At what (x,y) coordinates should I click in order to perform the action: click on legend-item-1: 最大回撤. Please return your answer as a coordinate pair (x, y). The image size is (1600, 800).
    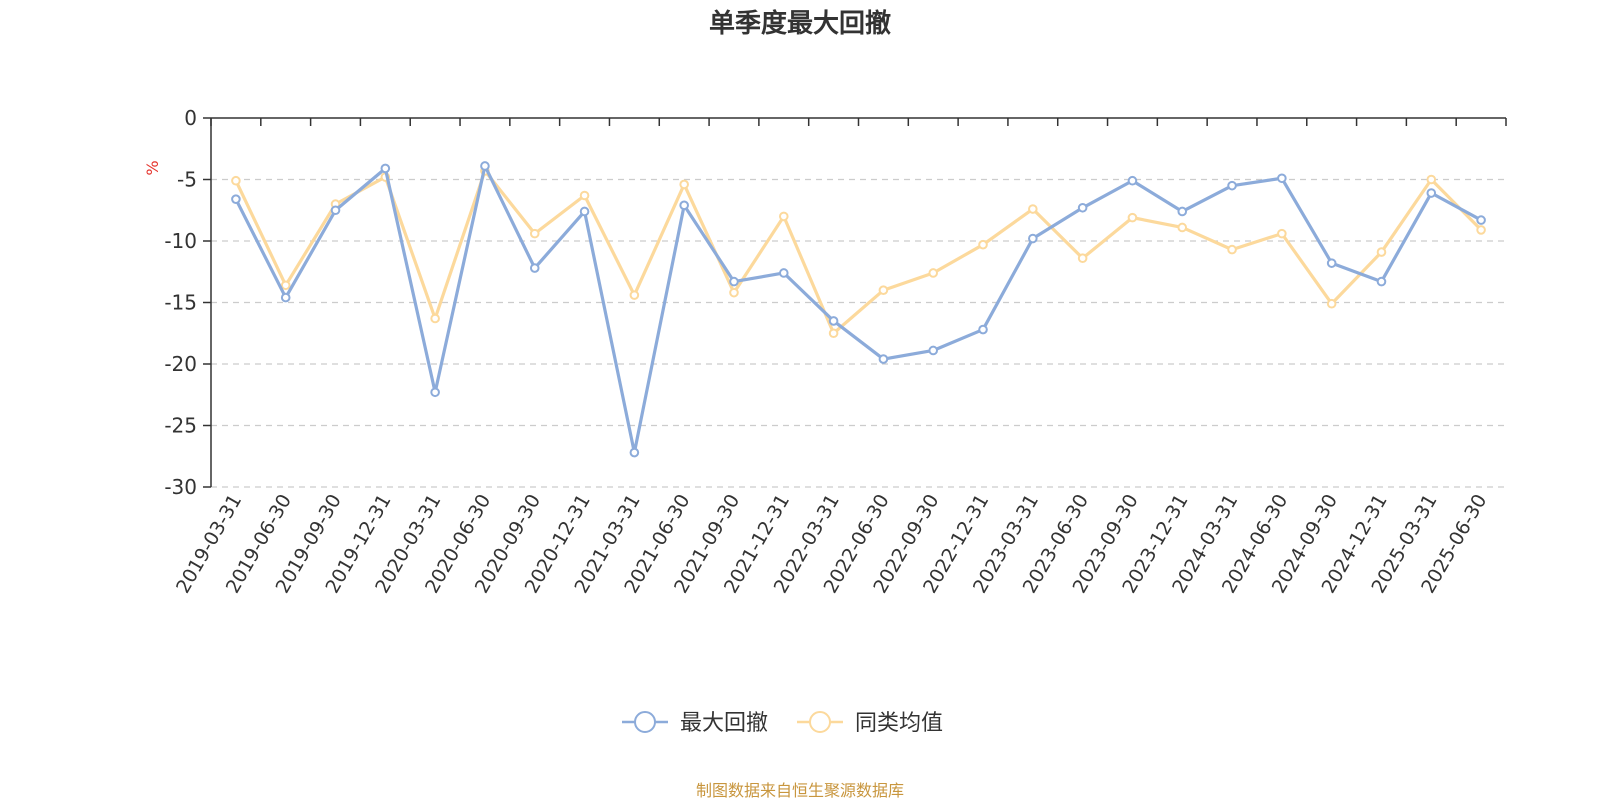
    Looking at the image, I should click on (695, 723).